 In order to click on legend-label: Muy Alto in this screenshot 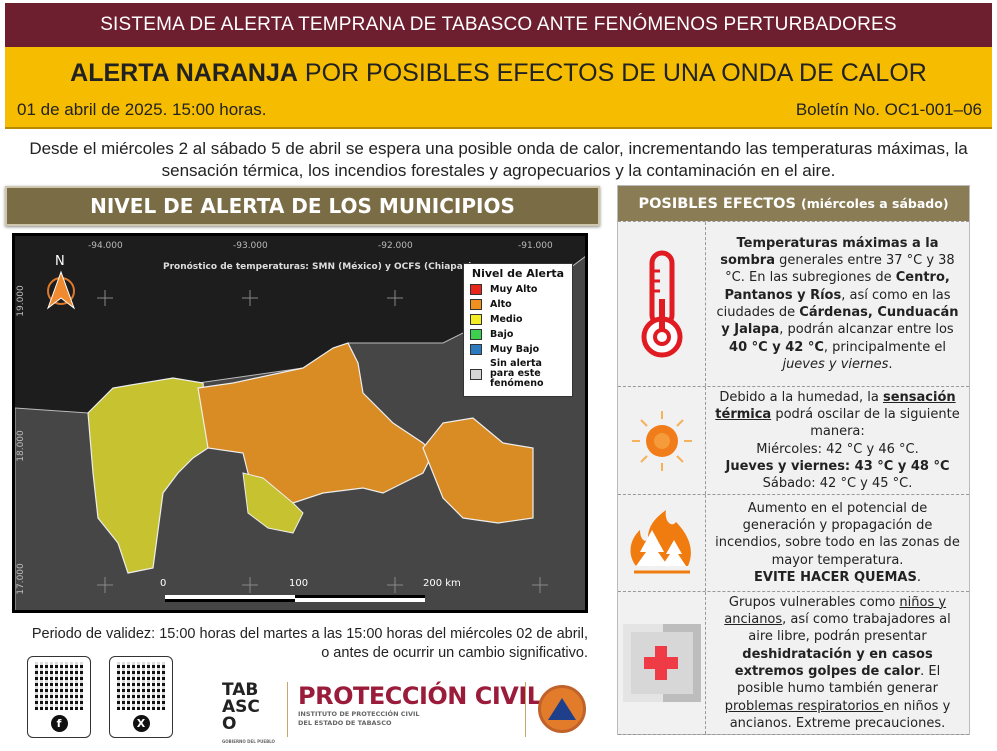, I will do `click(514, 289)`.